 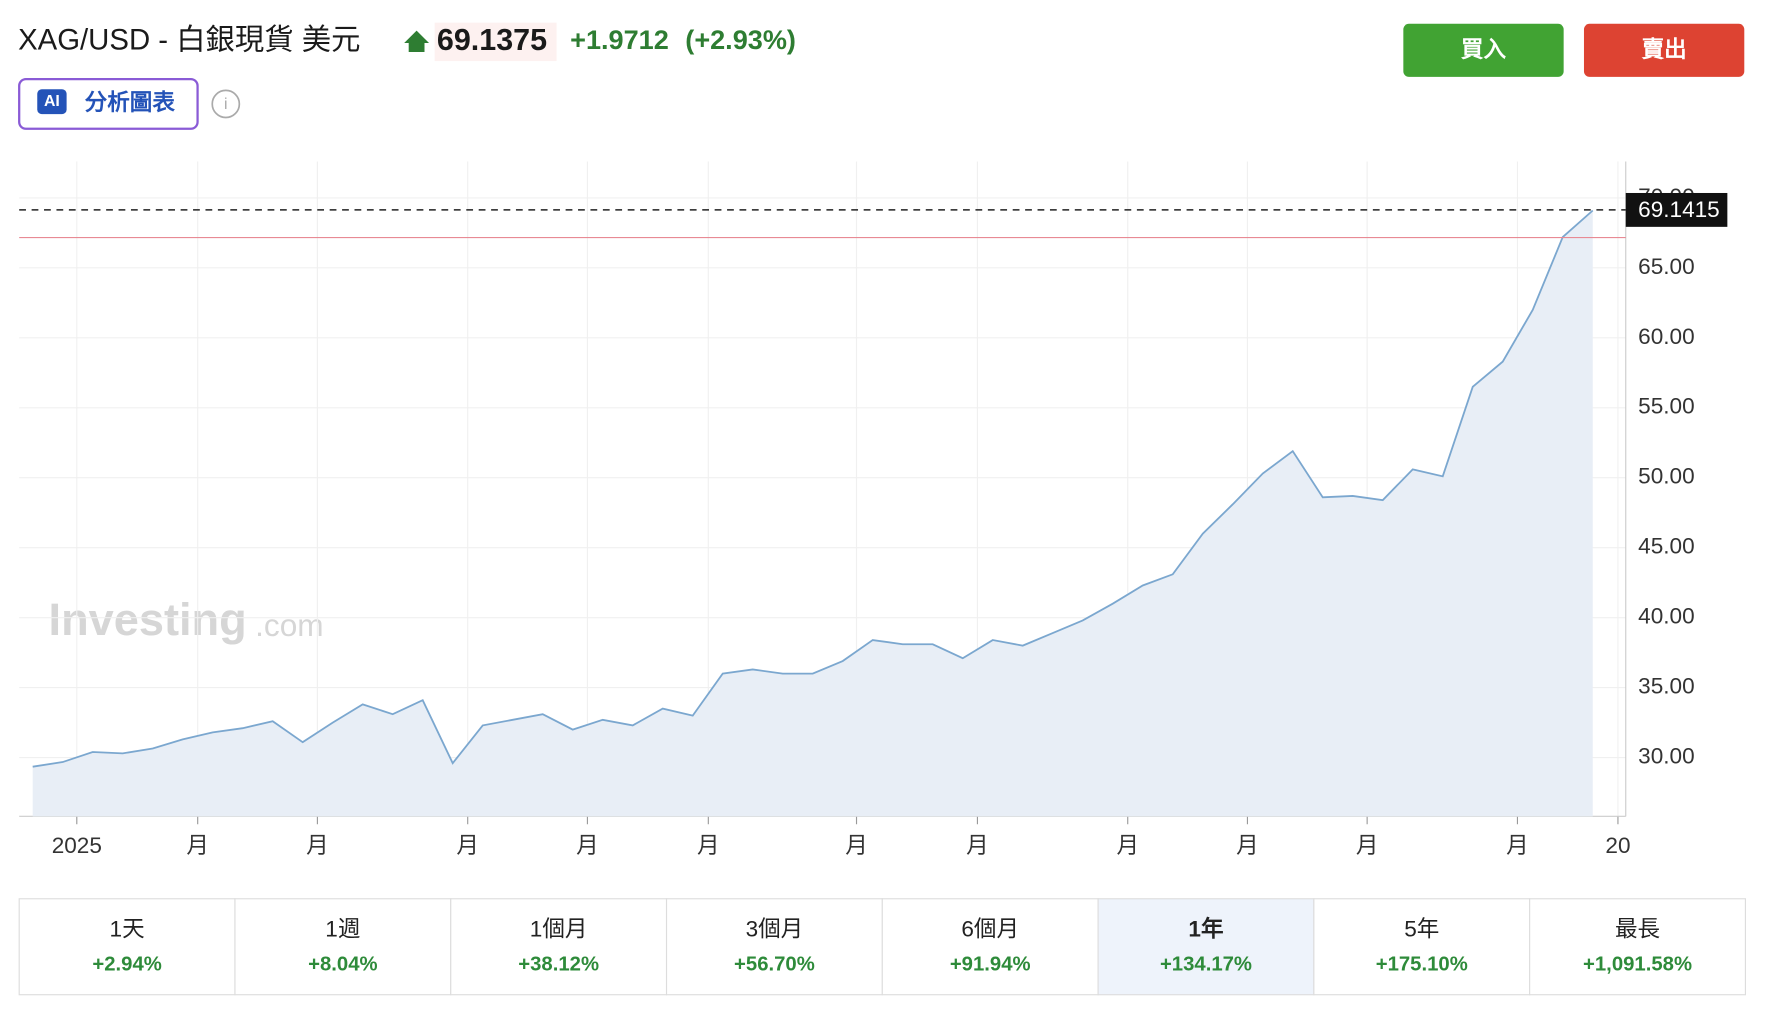 What do you see at coordinates (1666, 756) in the screenshot?
I see `y-tick-label: 30.00` at bounding box center [1666, 756].